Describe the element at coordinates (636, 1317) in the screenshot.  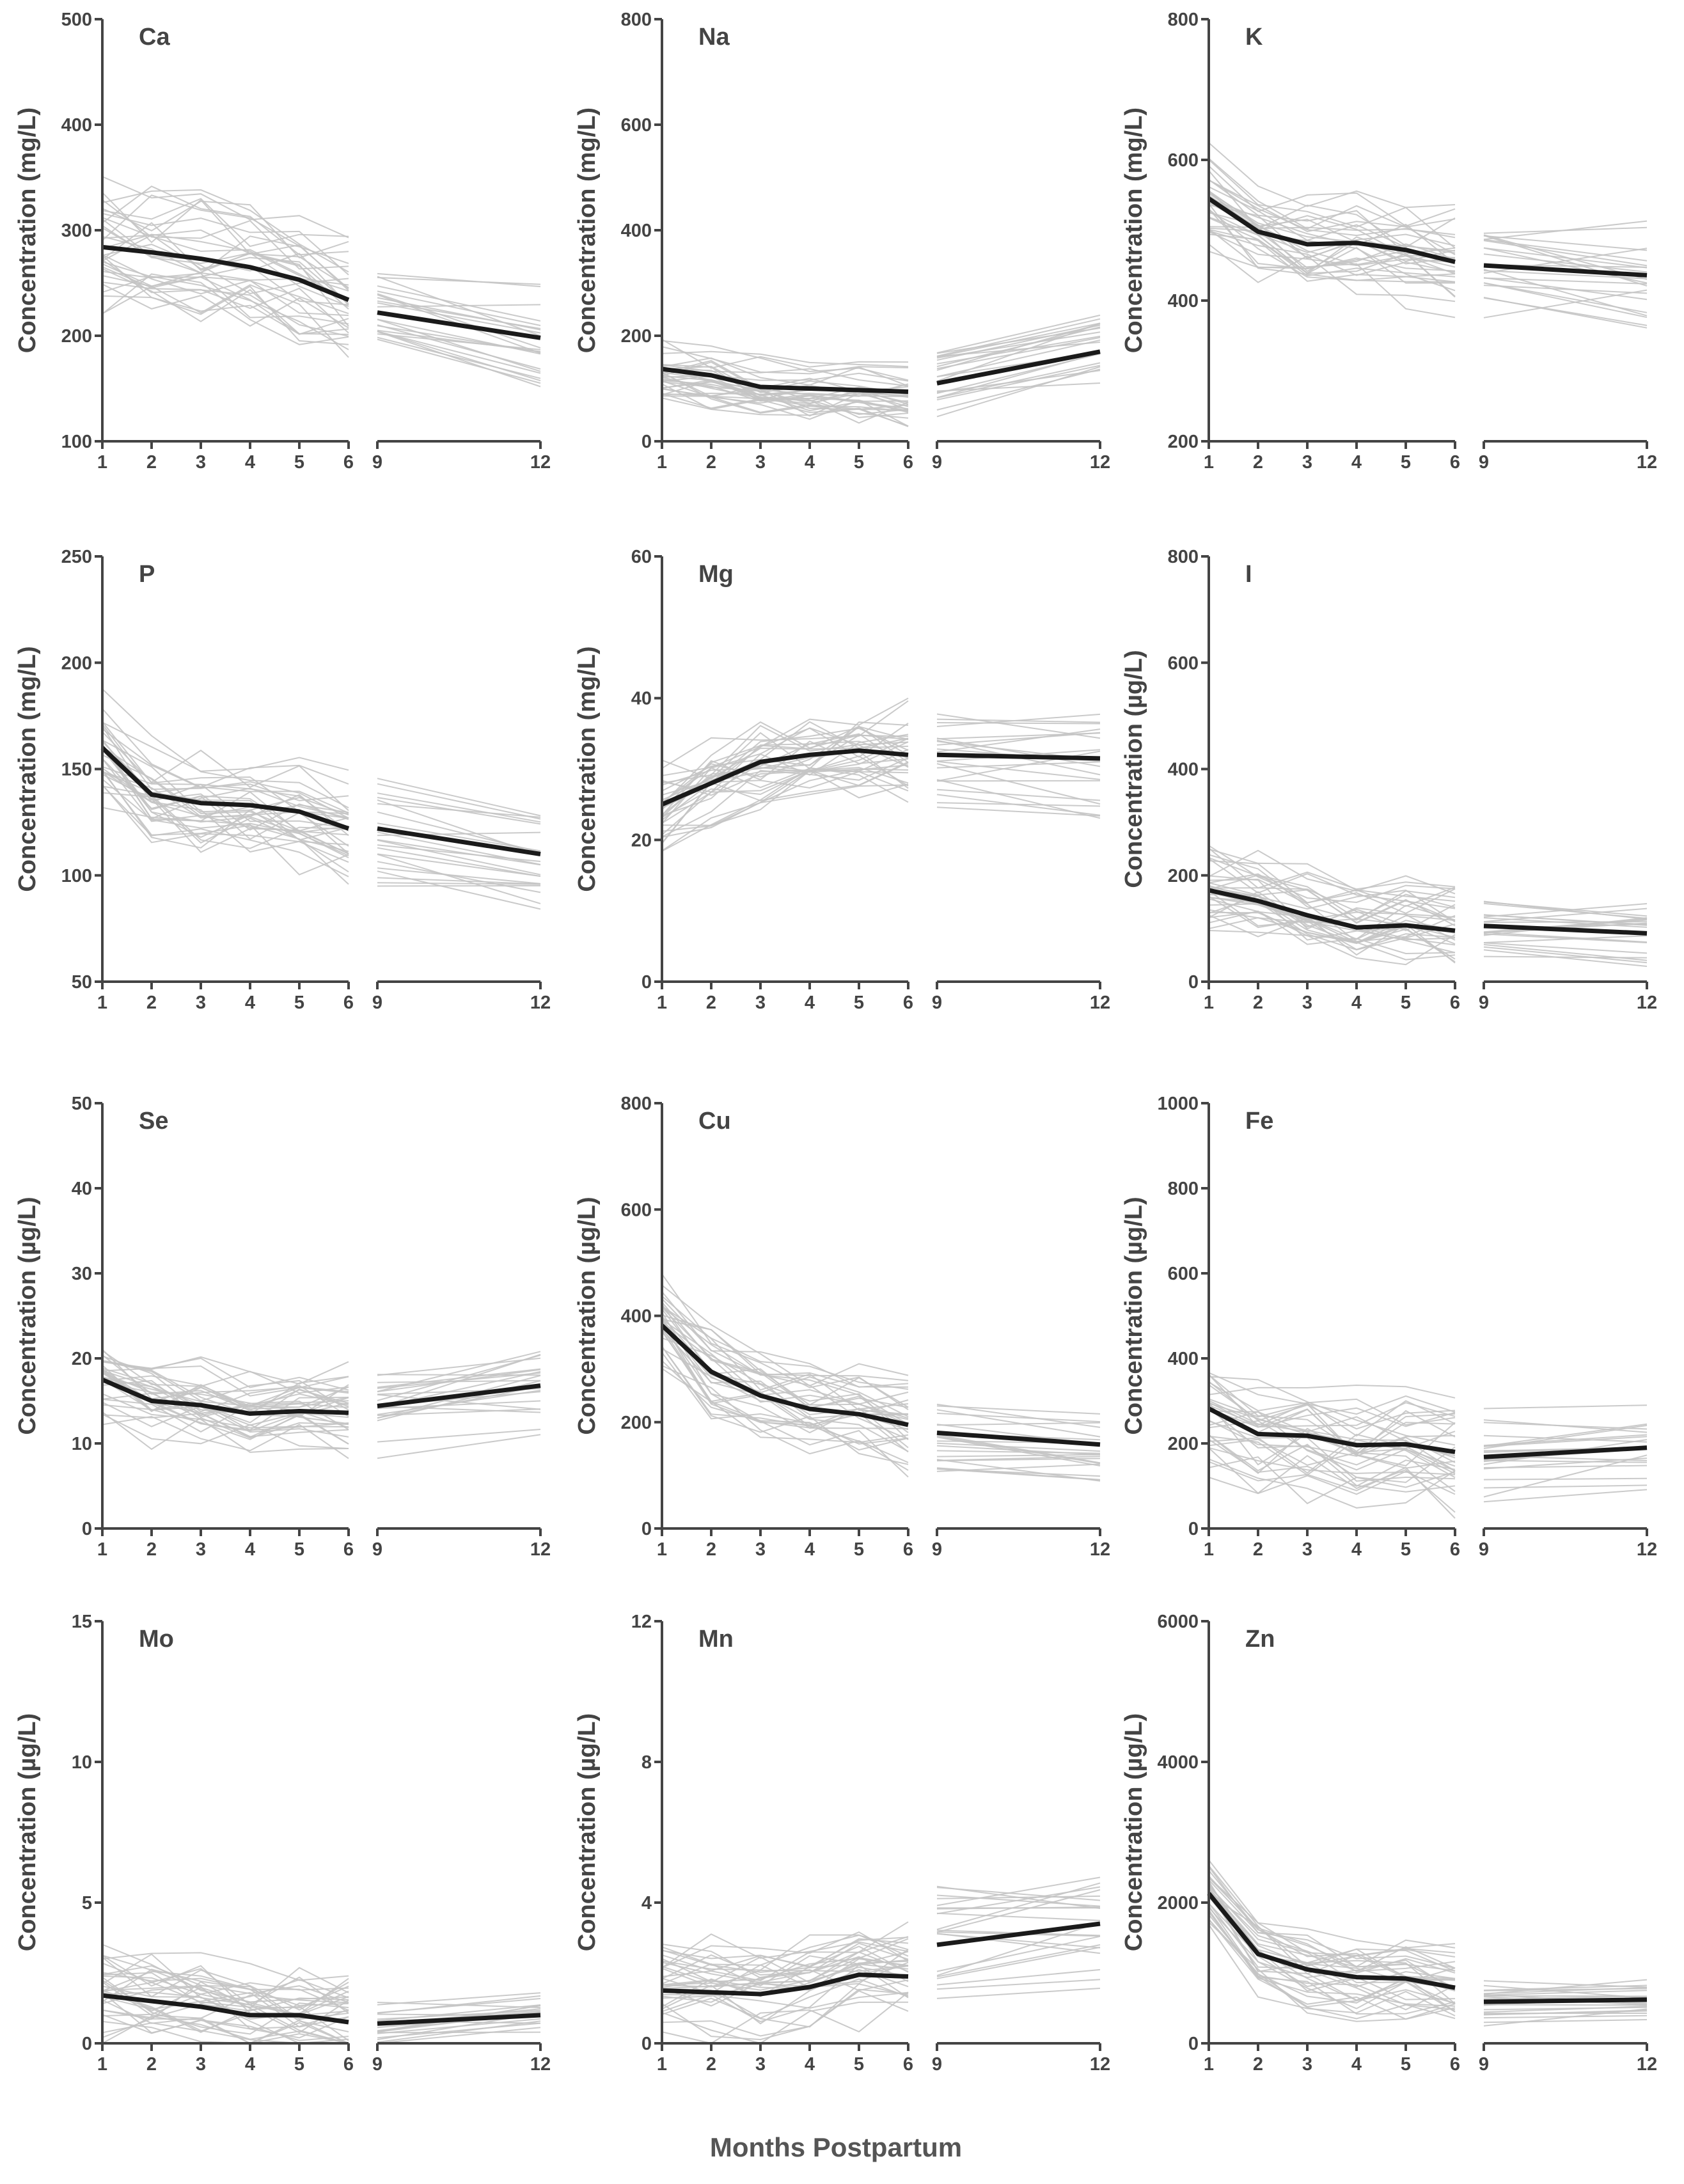
I see `y-tick-label: 400` at that location.